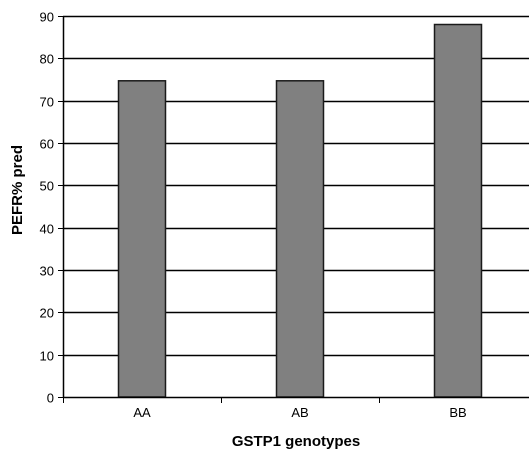  What do you see at coordinates (50, 398) in the screenshot?
I see `y-tick-label: 0` at bounding box center [50, 398].